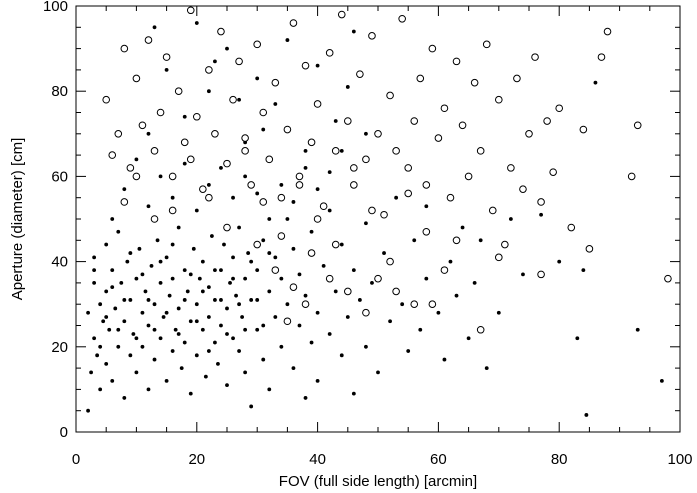 This screenshot has height=493, width=697. Describe the element at coordinates (59, 262) in the screenshot. I see `y-tick-label: 40` at that location.